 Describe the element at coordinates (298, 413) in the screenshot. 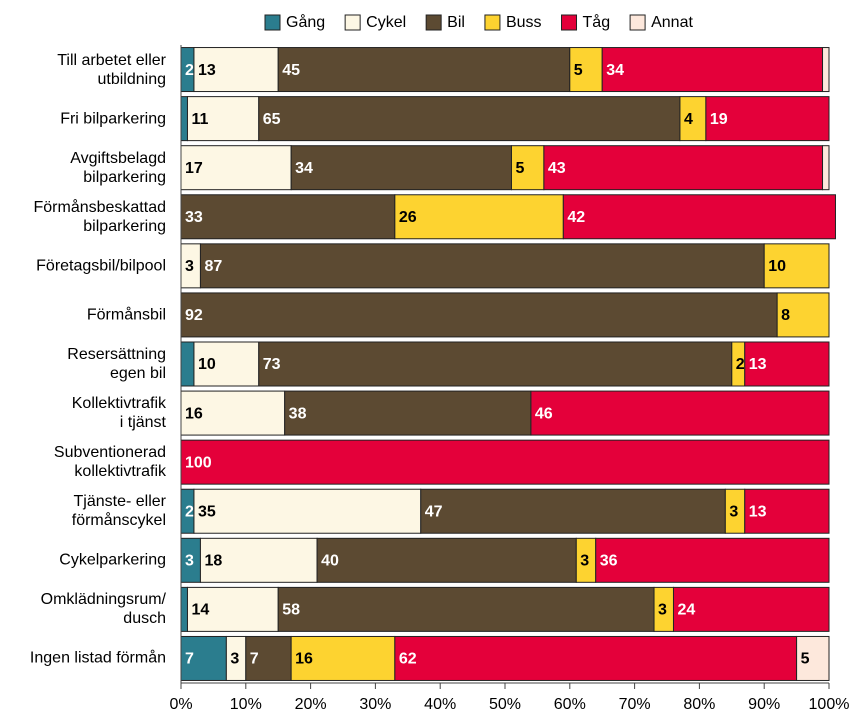

I see `data-label: 38` at that location.